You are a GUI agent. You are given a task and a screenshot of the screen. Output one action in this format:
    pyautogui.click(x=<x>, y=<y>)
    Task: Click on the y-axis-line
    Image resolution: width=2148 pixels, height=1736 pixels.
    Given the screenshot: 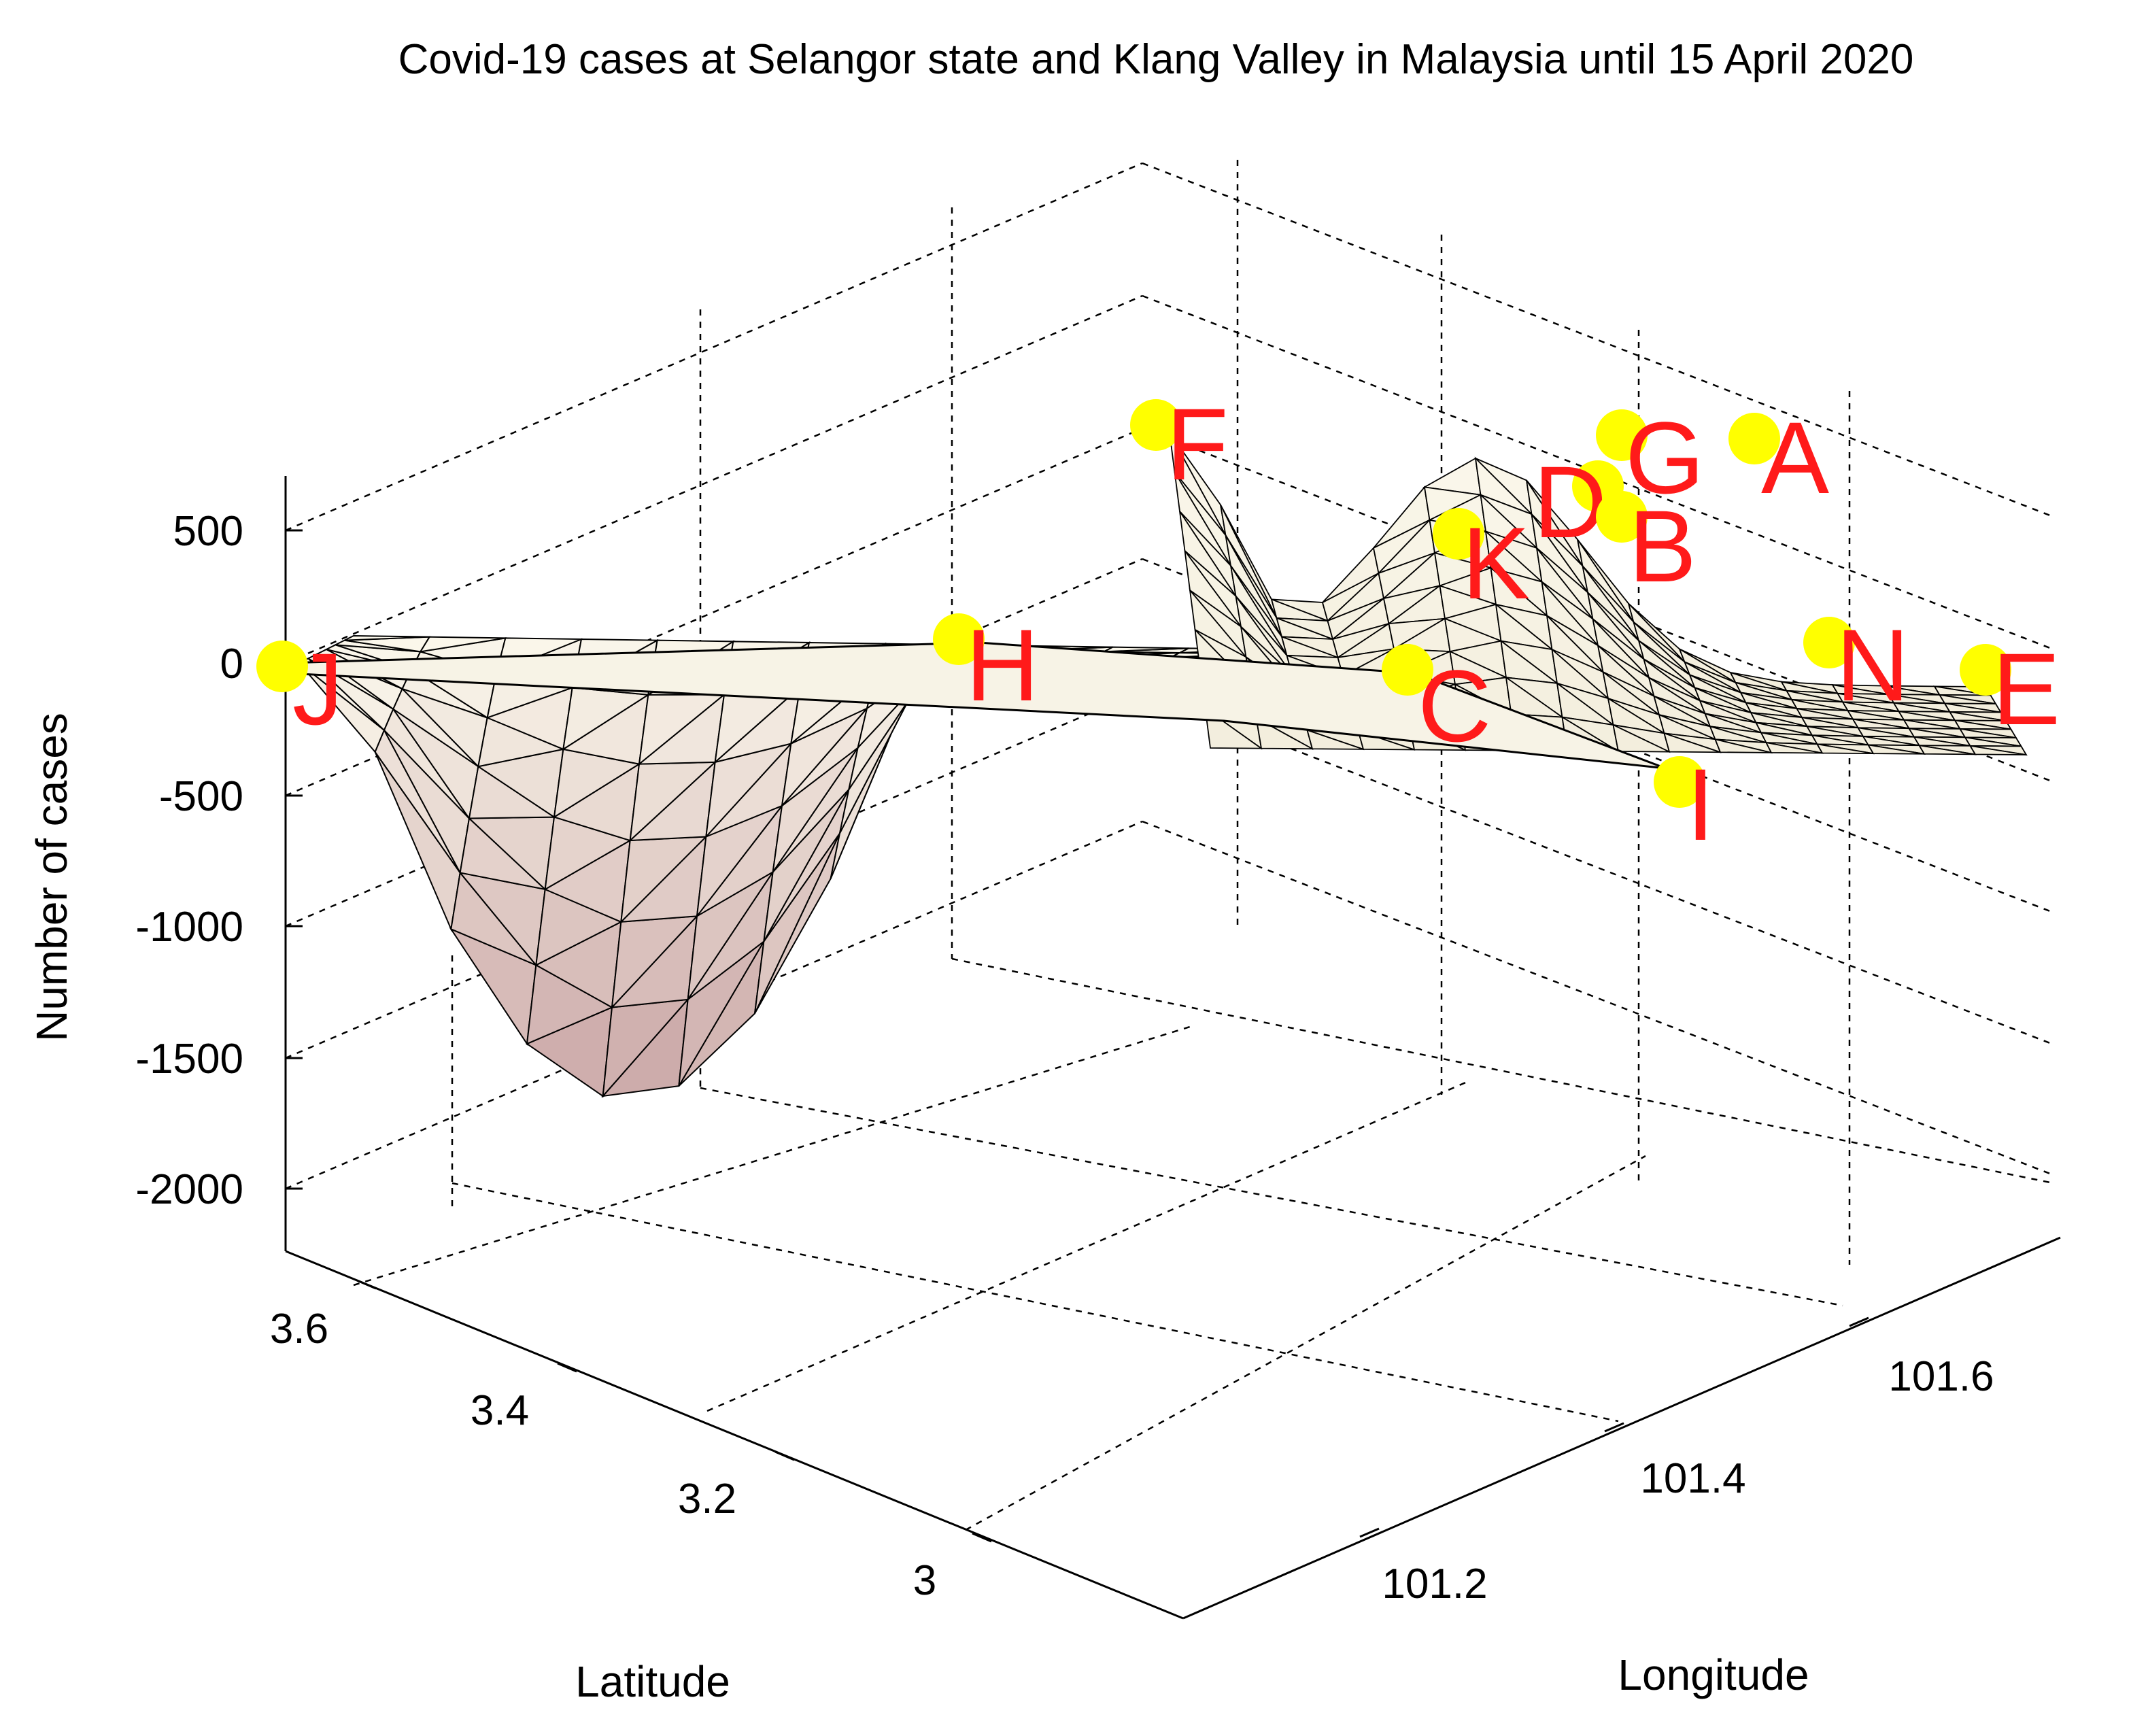 What is the action you would take?
    pyautogui.click(x=1622, y=1428)
    